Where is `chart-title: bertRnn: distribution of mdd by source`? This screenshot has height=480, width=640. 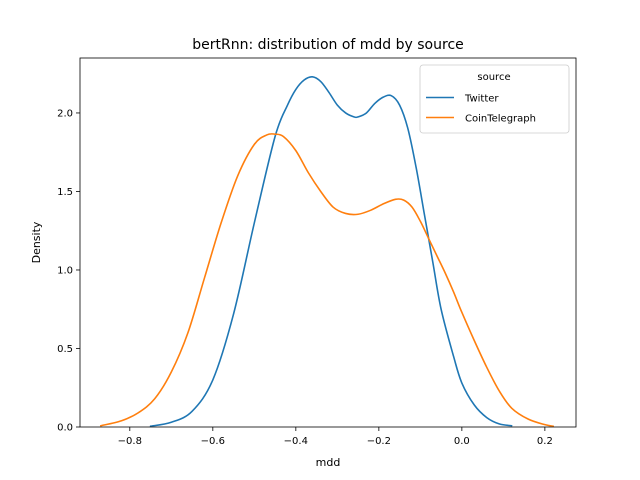 chart-title: bertRnn: distribution of mdd by source is located at coordinates (328, 45).